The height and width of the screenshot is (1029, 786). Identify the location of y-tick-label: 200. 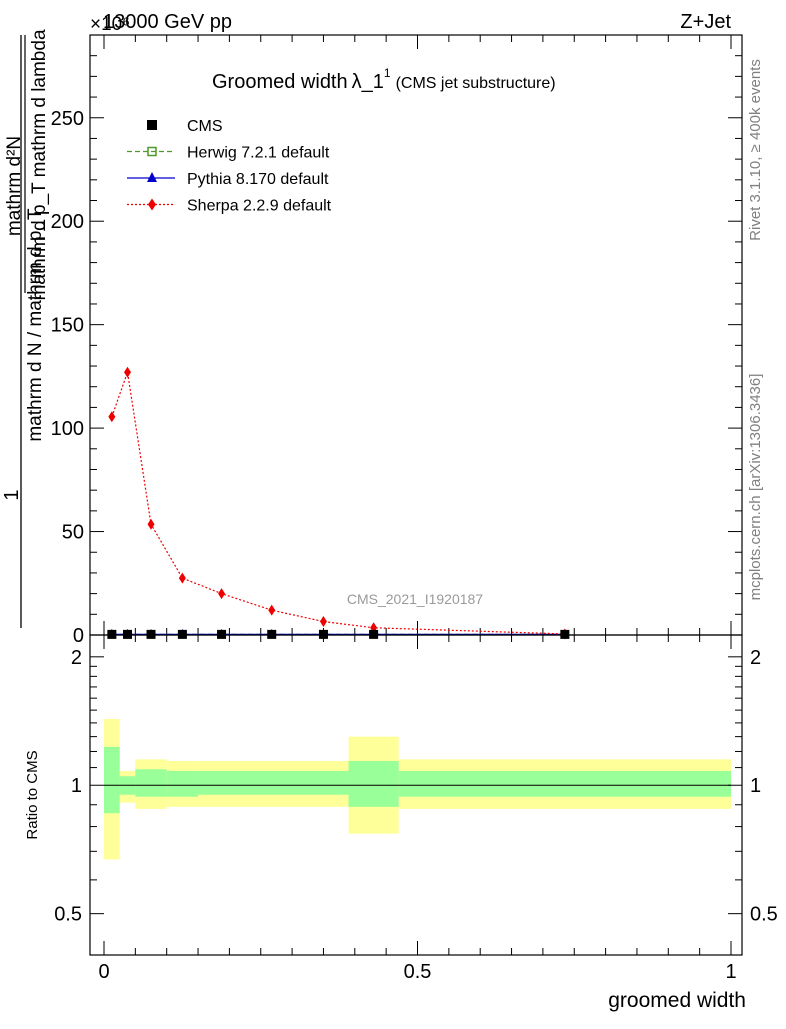
(67, 222).